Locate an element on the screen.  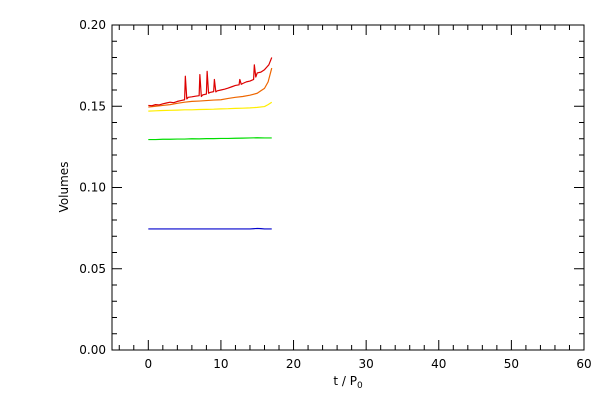
y-tick-label: 0.10 is located at coordinates (92, 188).